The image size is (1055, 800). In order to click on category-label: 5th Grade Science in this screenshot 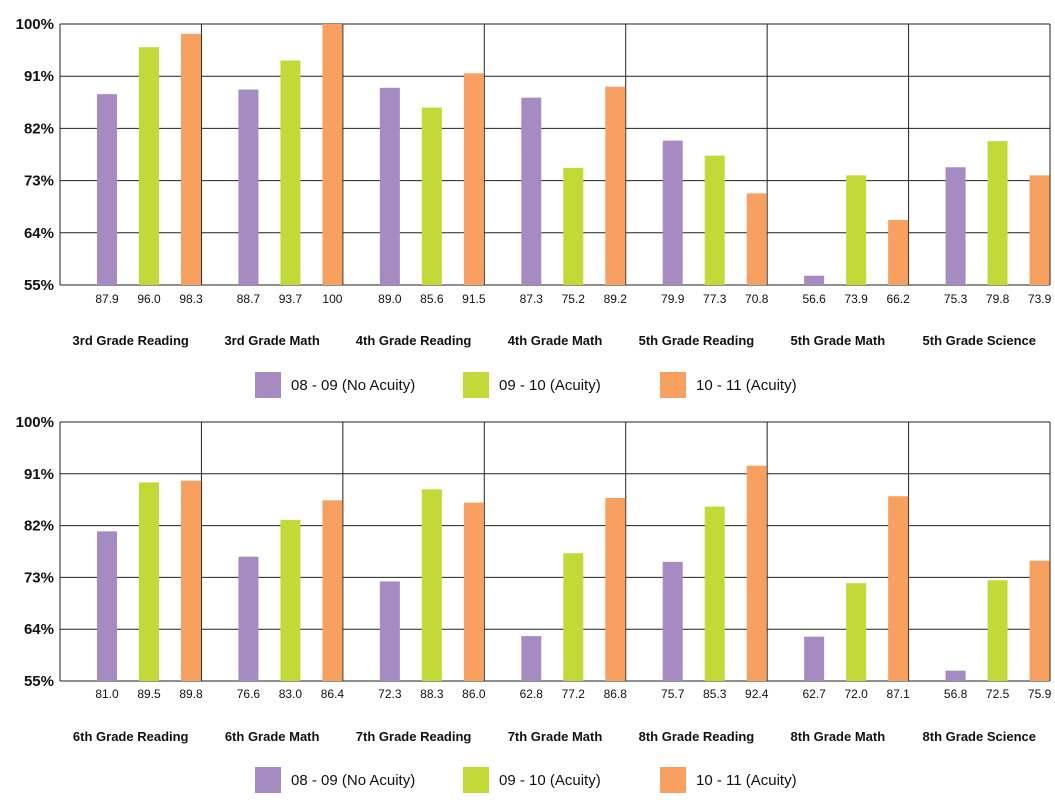, I will do `click(979, 340)`.